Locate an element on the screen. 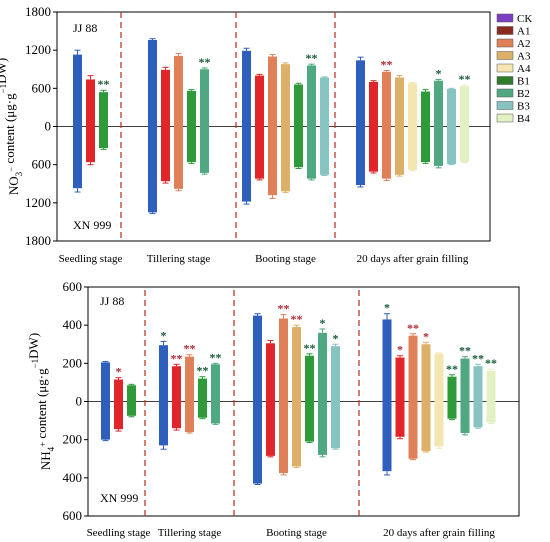 This screenshot has height=542, width=550. legend-swatch-B3 is located at coordinates (505, 105).